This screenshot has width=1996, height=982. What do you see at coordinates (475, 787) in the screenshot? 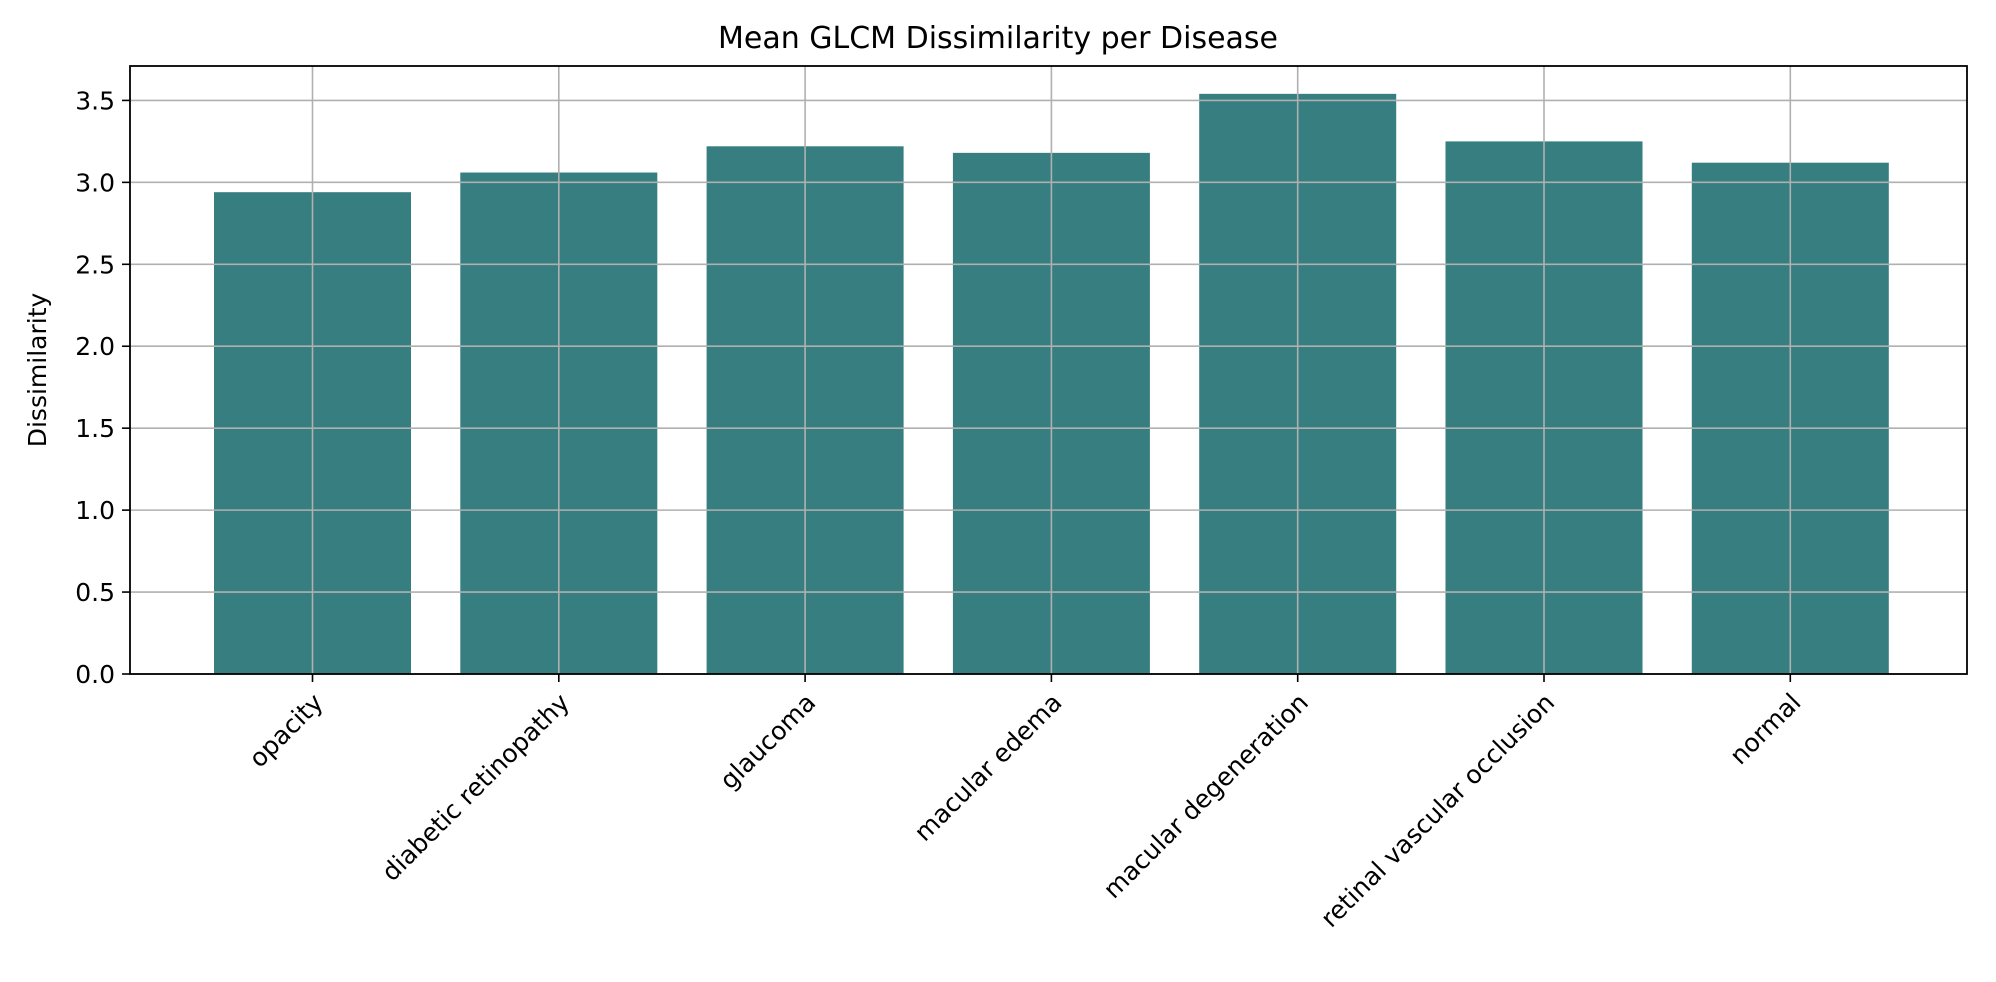
I see `x-tick-label-1: diabetic retinopathy` at bounding box center [475, 787].